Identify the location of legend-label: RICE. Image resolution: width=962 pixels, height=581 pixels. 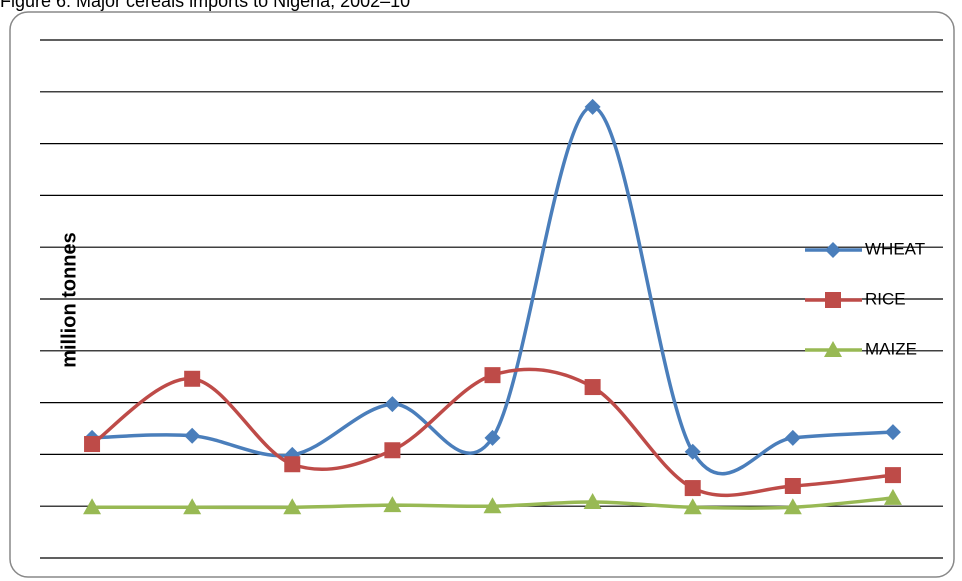
(885, 298).